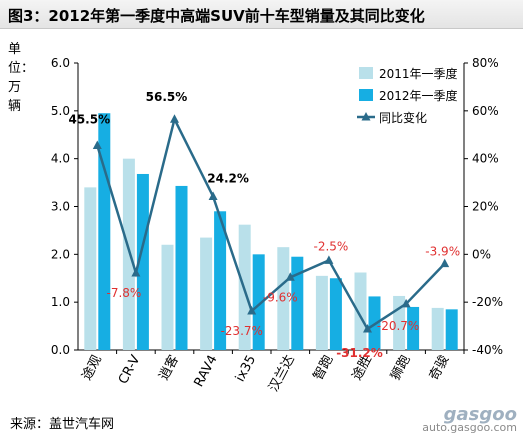  I want to click on y-left-tick-label: 4.0, so click(60, 159).